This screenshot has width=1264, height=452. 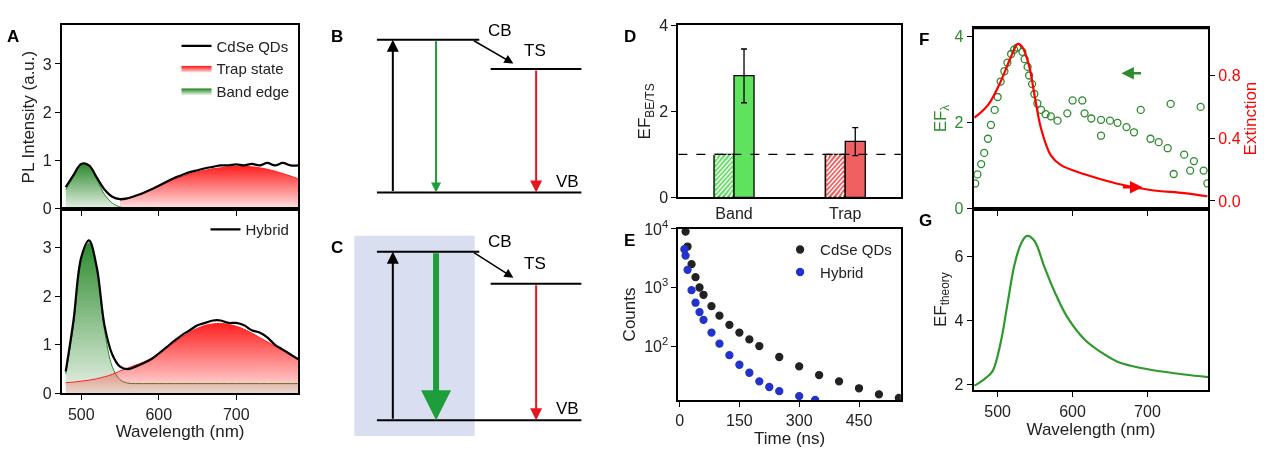 I want to click on text: C, so click(x=337, y=247).